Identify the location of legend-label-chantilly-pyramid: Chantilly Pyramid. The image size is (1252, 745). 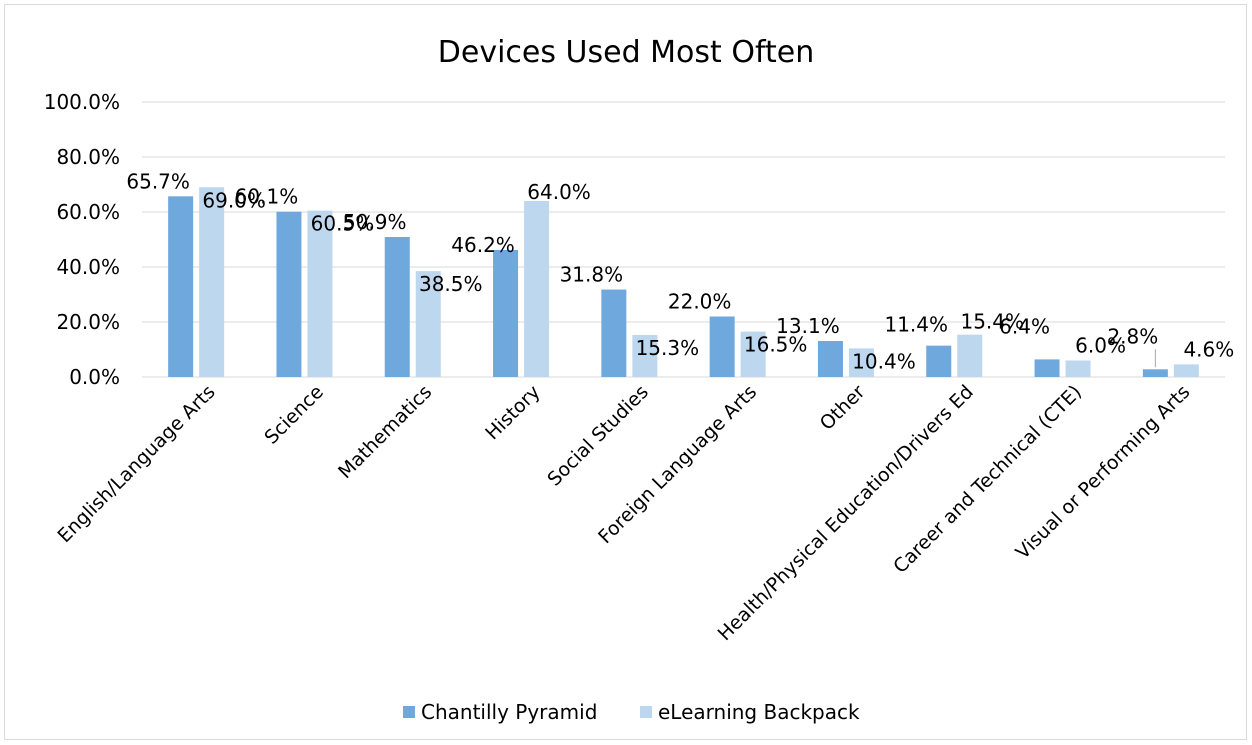
(509, 712).